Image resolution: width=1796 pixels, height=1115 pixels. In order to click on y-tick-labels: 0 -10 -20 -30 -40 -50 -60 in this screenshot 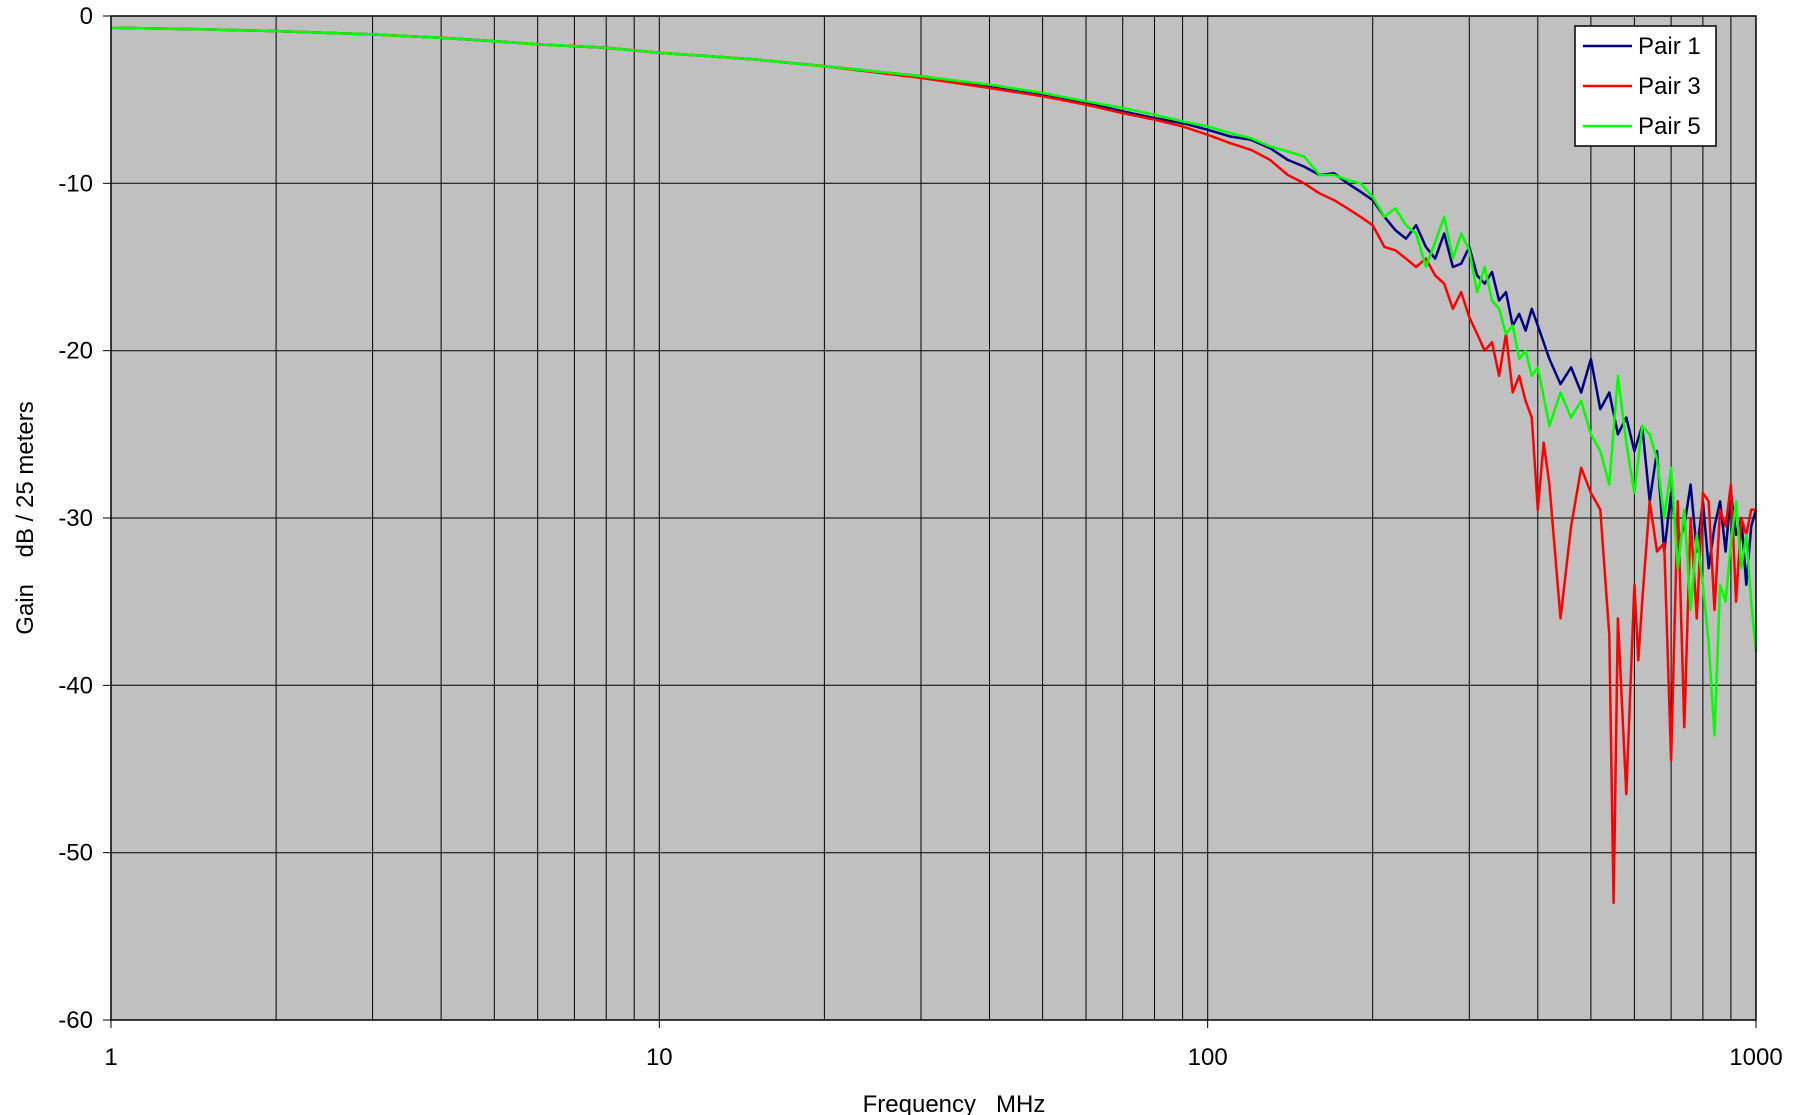, I will do `click(84, 518)`.